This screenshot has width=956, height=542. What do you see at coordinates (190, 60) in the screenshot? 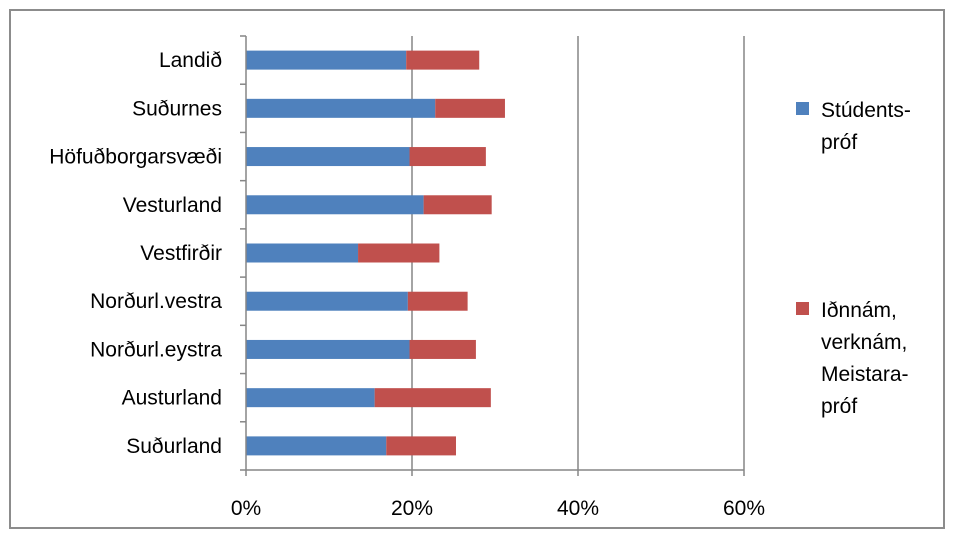
I see `category-label: Landið` at bounding box center [190, 60].